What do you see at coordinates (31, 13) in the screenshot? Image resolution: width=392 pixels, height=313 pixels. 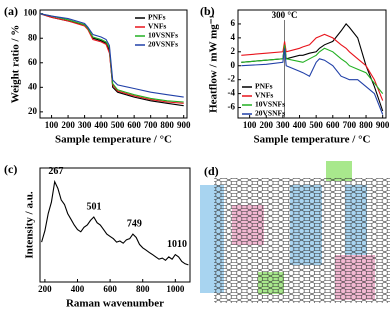 I see `y-tick-label: 100` at bounding box center [31, 13].